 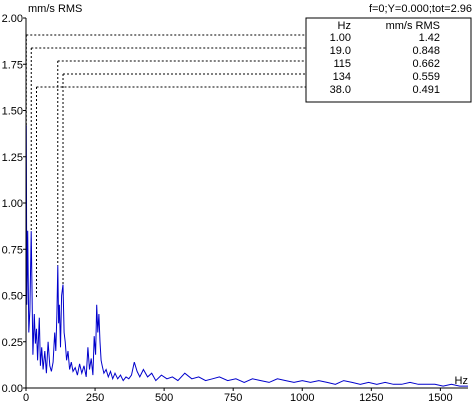 I want to click on peak-table-frame, so click(x=388, y=60).